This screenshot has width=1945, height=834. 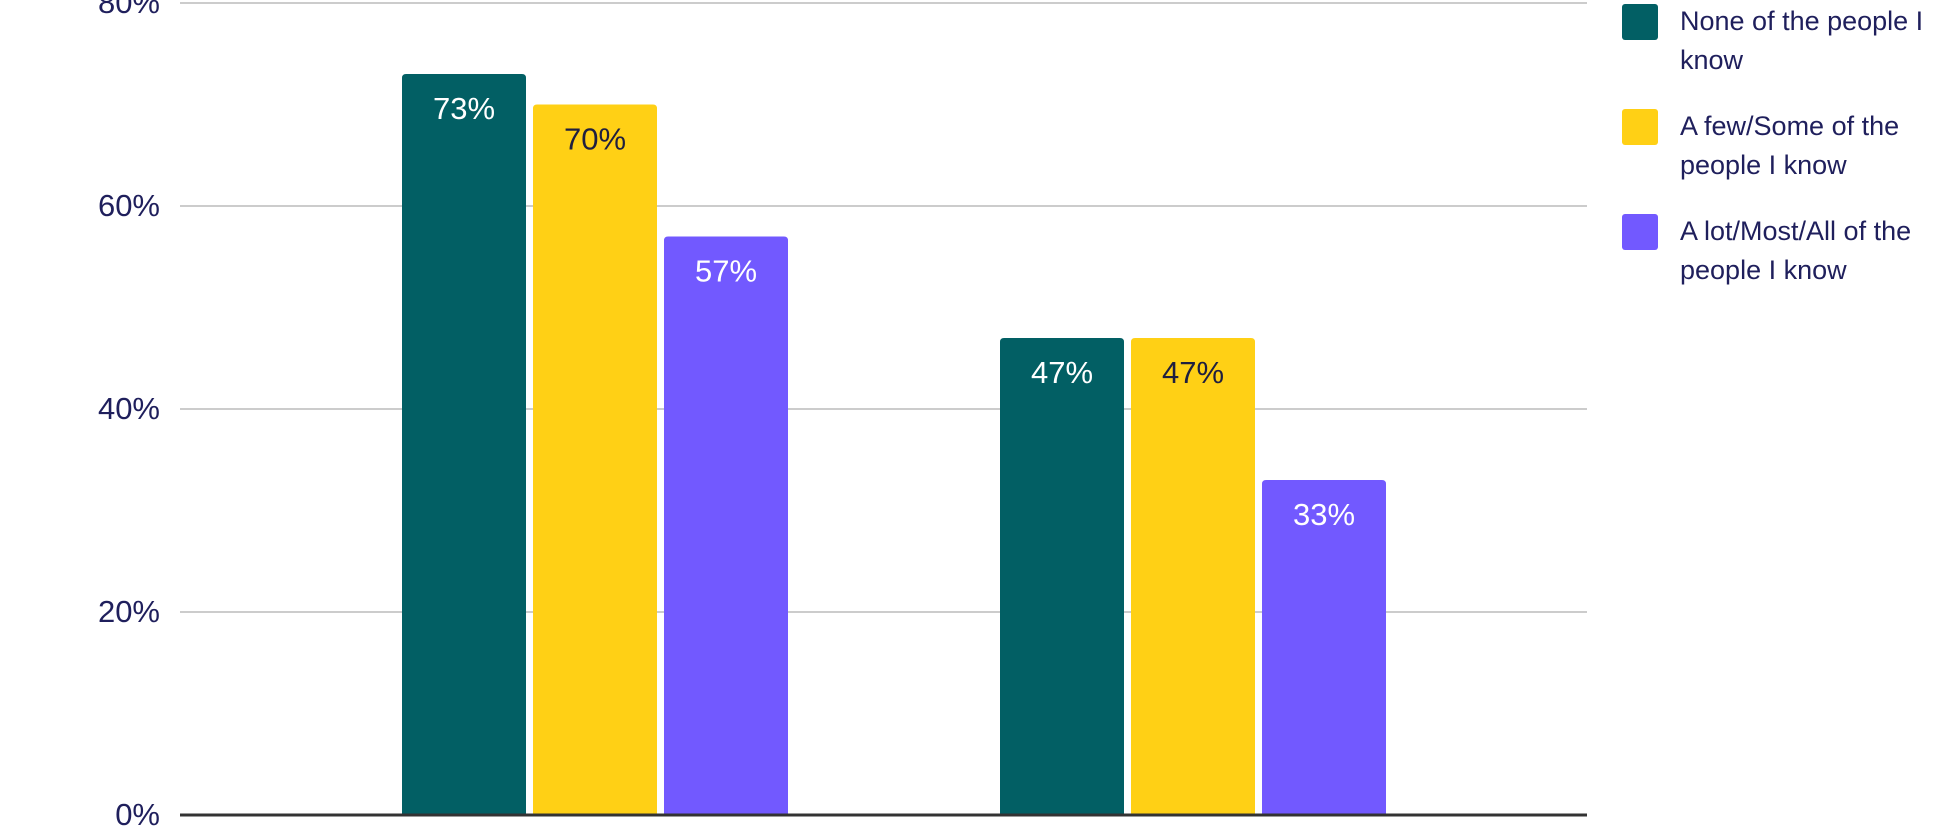 I want to click on y-tick-label-3: 60%, so click(x=129, y=205).